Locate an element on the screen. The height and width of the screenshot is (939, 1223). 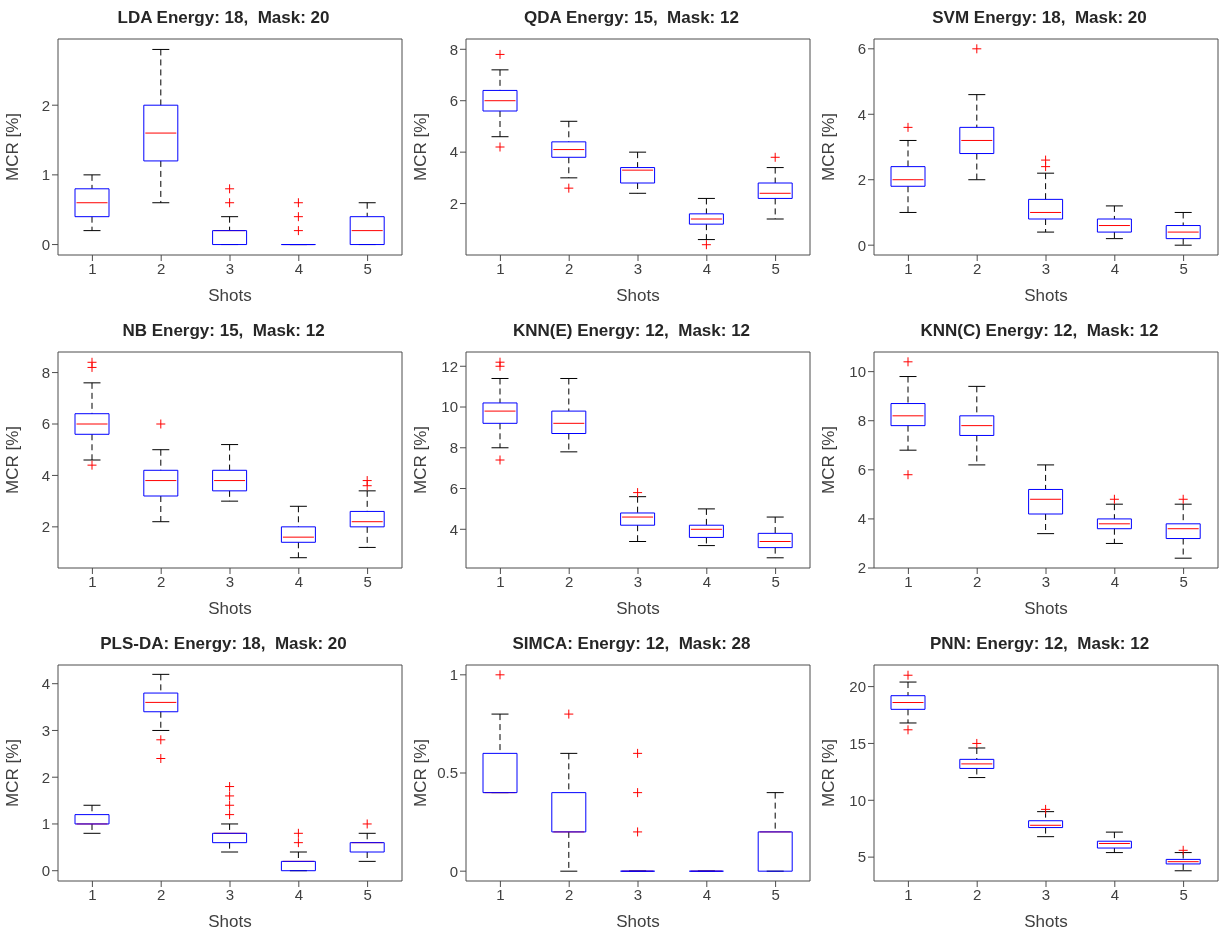
y-tick-label: 3 is located at coordinates (45, 730).